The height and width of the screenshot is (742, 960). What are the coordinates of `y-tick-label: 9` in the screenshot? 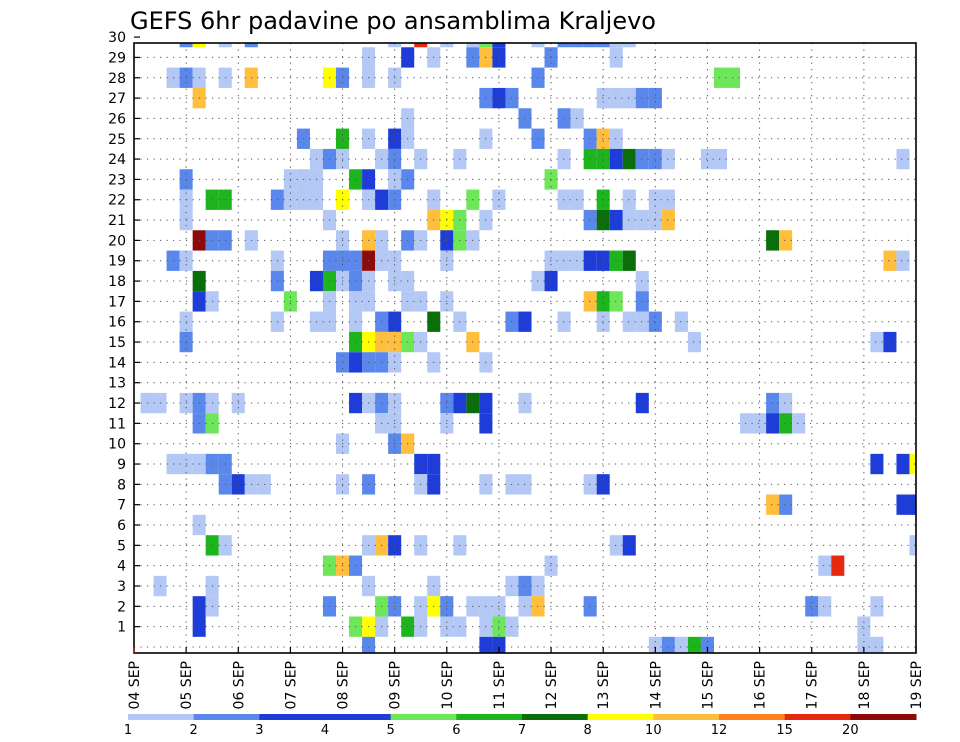 It's located at (121, 465).